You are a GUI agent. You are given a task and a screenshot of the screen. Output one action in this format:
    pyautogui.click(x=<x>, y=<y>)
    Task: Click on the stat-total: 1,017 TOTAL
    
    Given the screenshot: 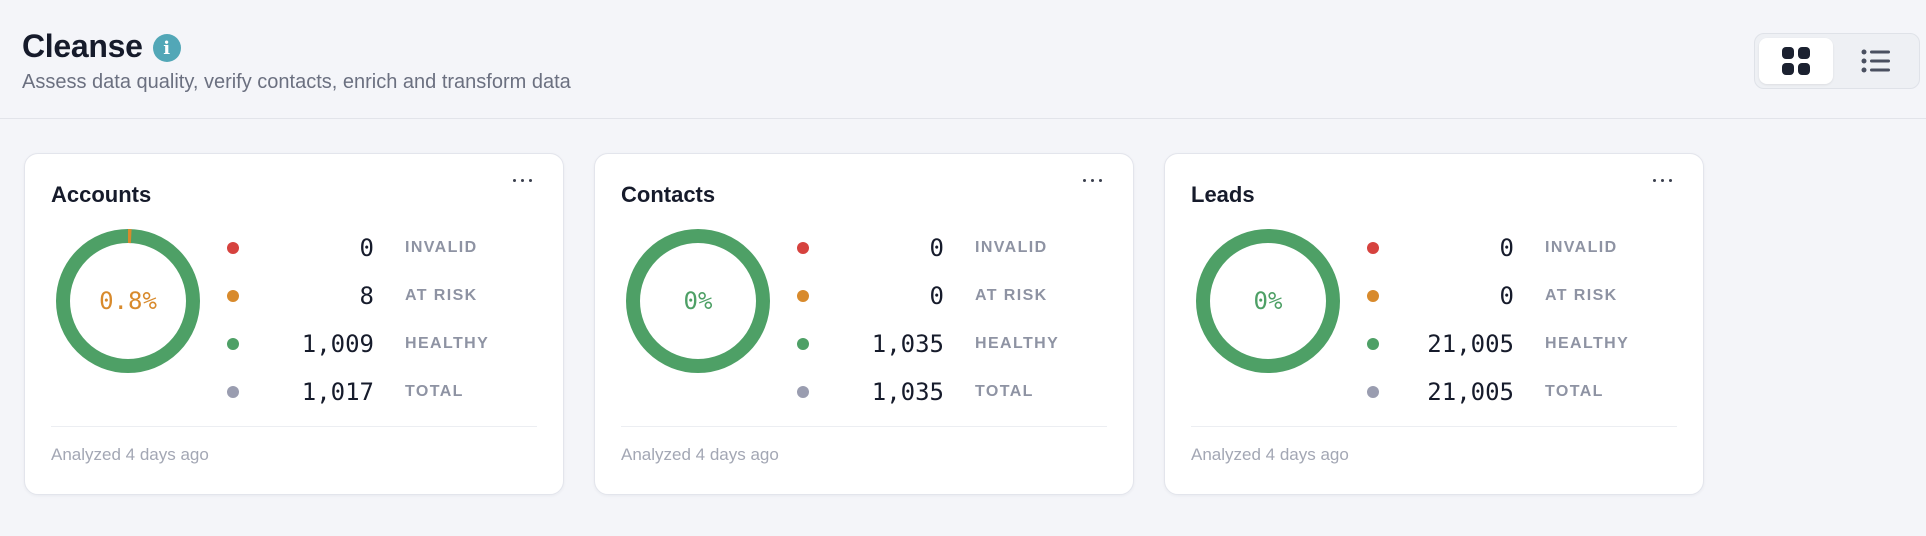 What is the action you would take?
    pyautogui.click(x=377, y=398)
    